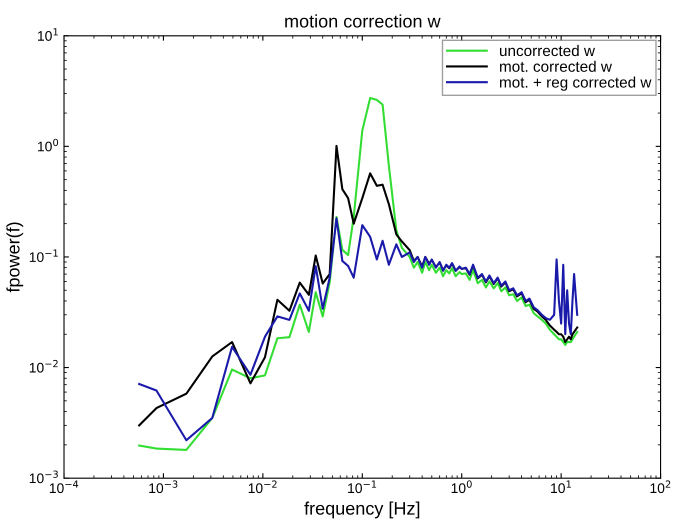 This screenshot has width=681, height=526. Describe the element at coordinates (163, 487) in the screenshot. I see `x-tick-label: 10$^{−3}$` at that location.